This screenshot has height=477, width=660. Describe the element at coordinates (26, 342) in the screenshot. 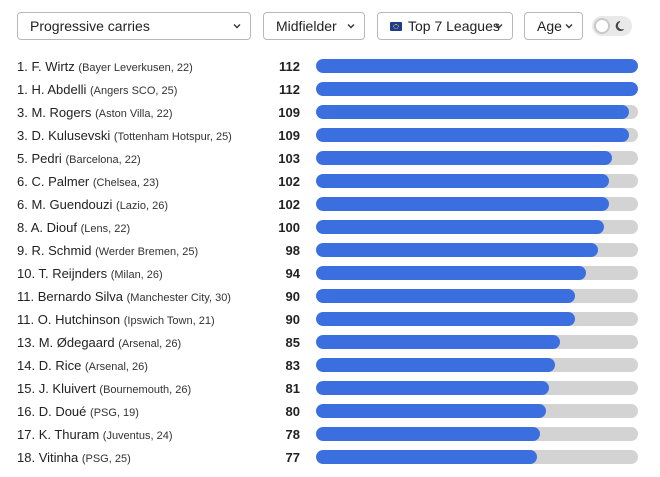

I see `player-rank: 13.` at that location.